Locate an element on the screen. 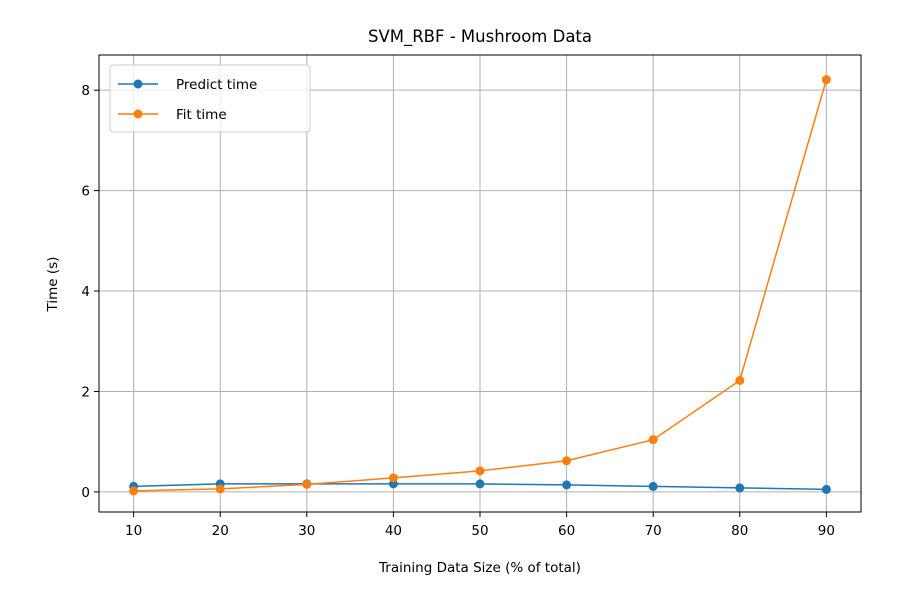  x-tick-label: 70 is located at coordinates (653, 531).